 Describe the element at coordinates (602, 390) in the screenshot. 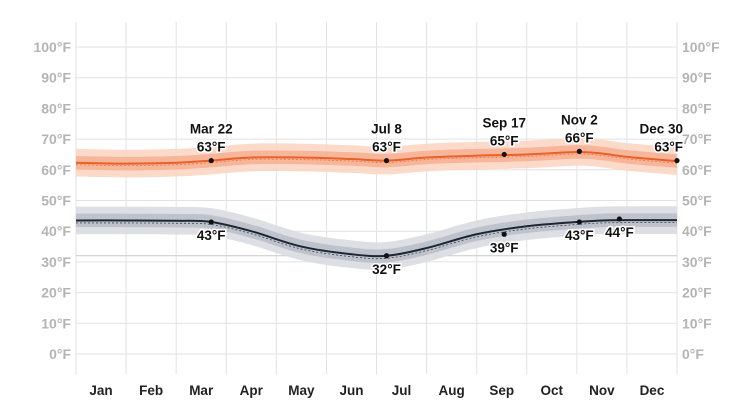

I see `month-label: Nov` at that location.